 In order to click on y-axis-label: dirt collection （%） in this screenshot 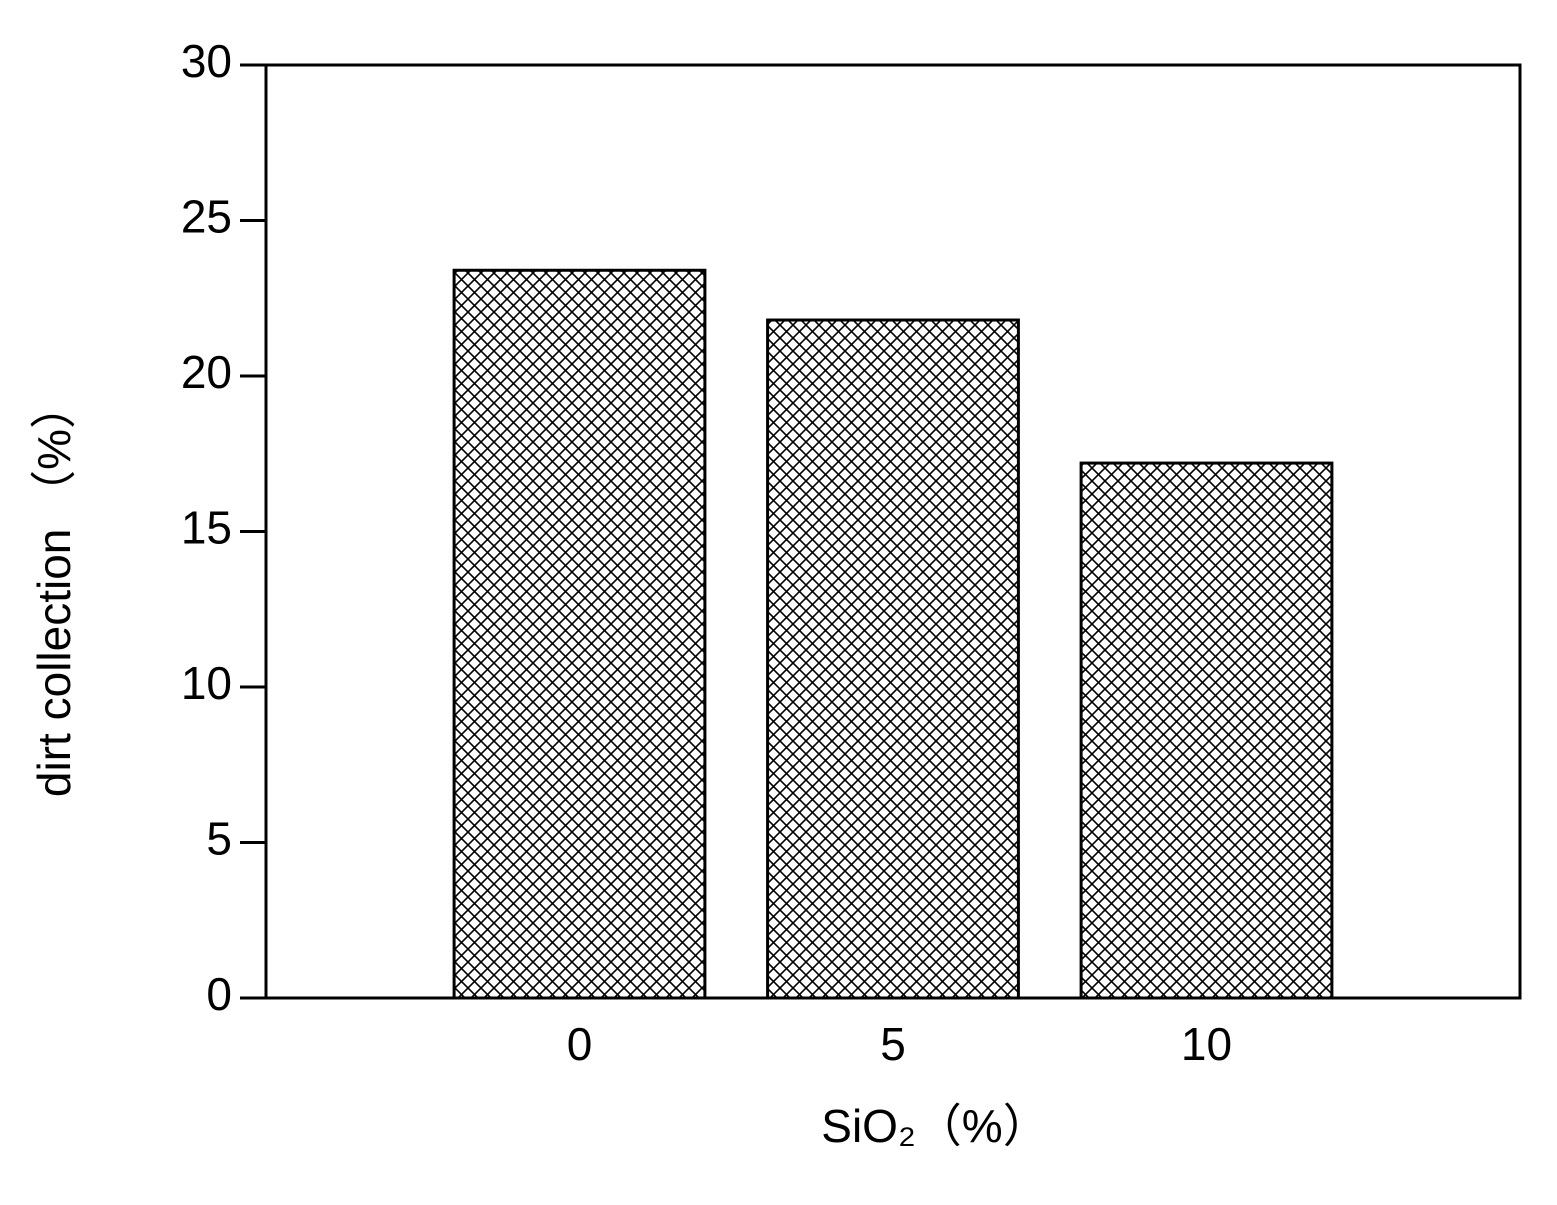, I will do `click(54, 590)`.